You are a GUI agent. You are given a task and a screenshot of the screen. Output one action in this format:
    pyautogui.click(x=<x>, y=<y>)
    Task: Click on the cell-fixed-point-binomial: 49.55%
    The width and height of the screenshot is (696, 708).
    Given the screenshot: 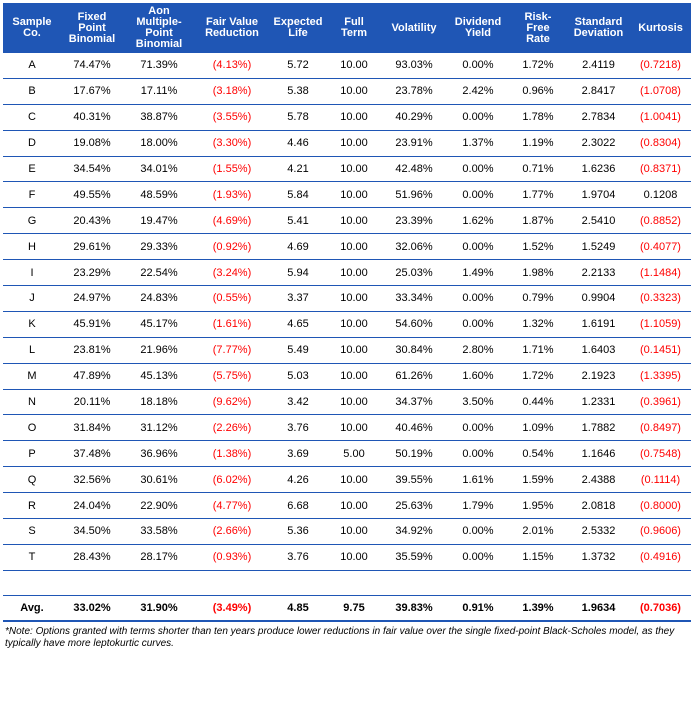 What is the action you would take?
    pyautogui.click(x=92, y=195)
    